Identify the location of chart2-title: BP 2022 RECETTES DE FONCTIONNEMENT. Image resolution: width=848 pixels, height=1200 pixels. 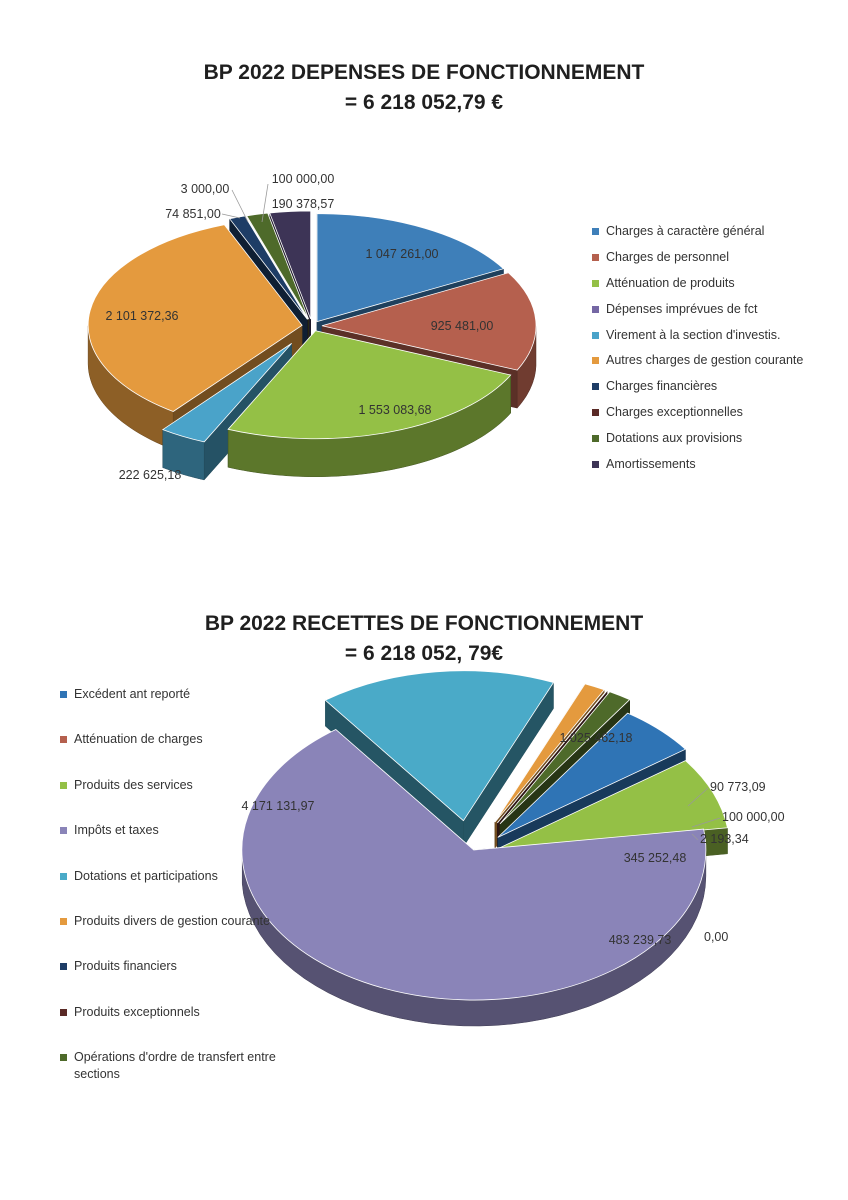
(424, 623).